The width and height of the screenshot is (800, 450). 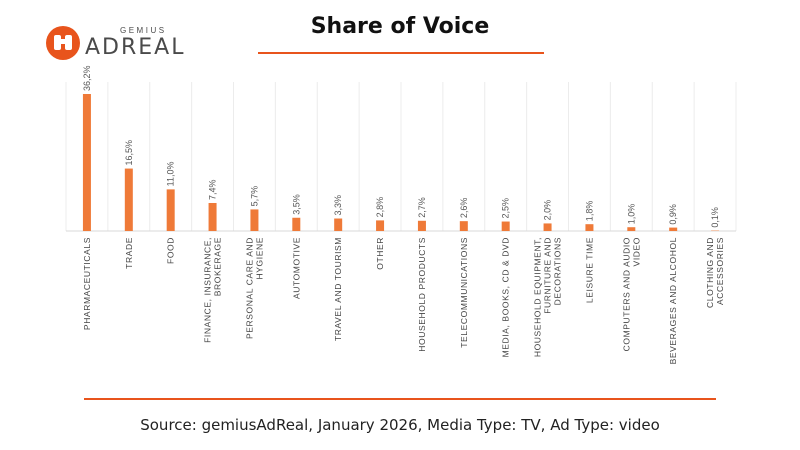 What do you see at coordinates (400, 26) in the screenshot?
I see `page-title: Share of Voice` at bounding box center [400, 26].